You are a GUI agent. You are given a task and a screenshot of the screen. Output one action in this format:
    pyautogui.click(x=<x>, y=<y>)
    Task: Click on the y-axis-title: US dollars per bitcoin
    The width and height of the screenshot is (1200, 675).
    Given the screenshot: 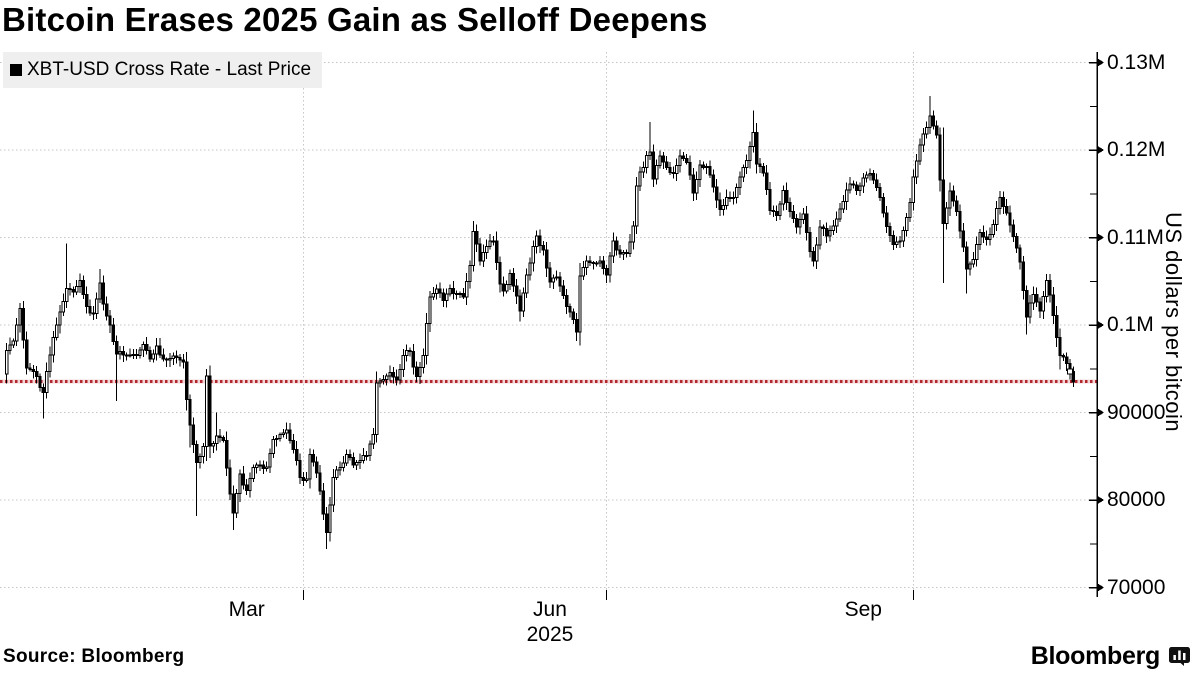 What is the action you would take?
    pyautogui.click(x=1173, y=322)
    